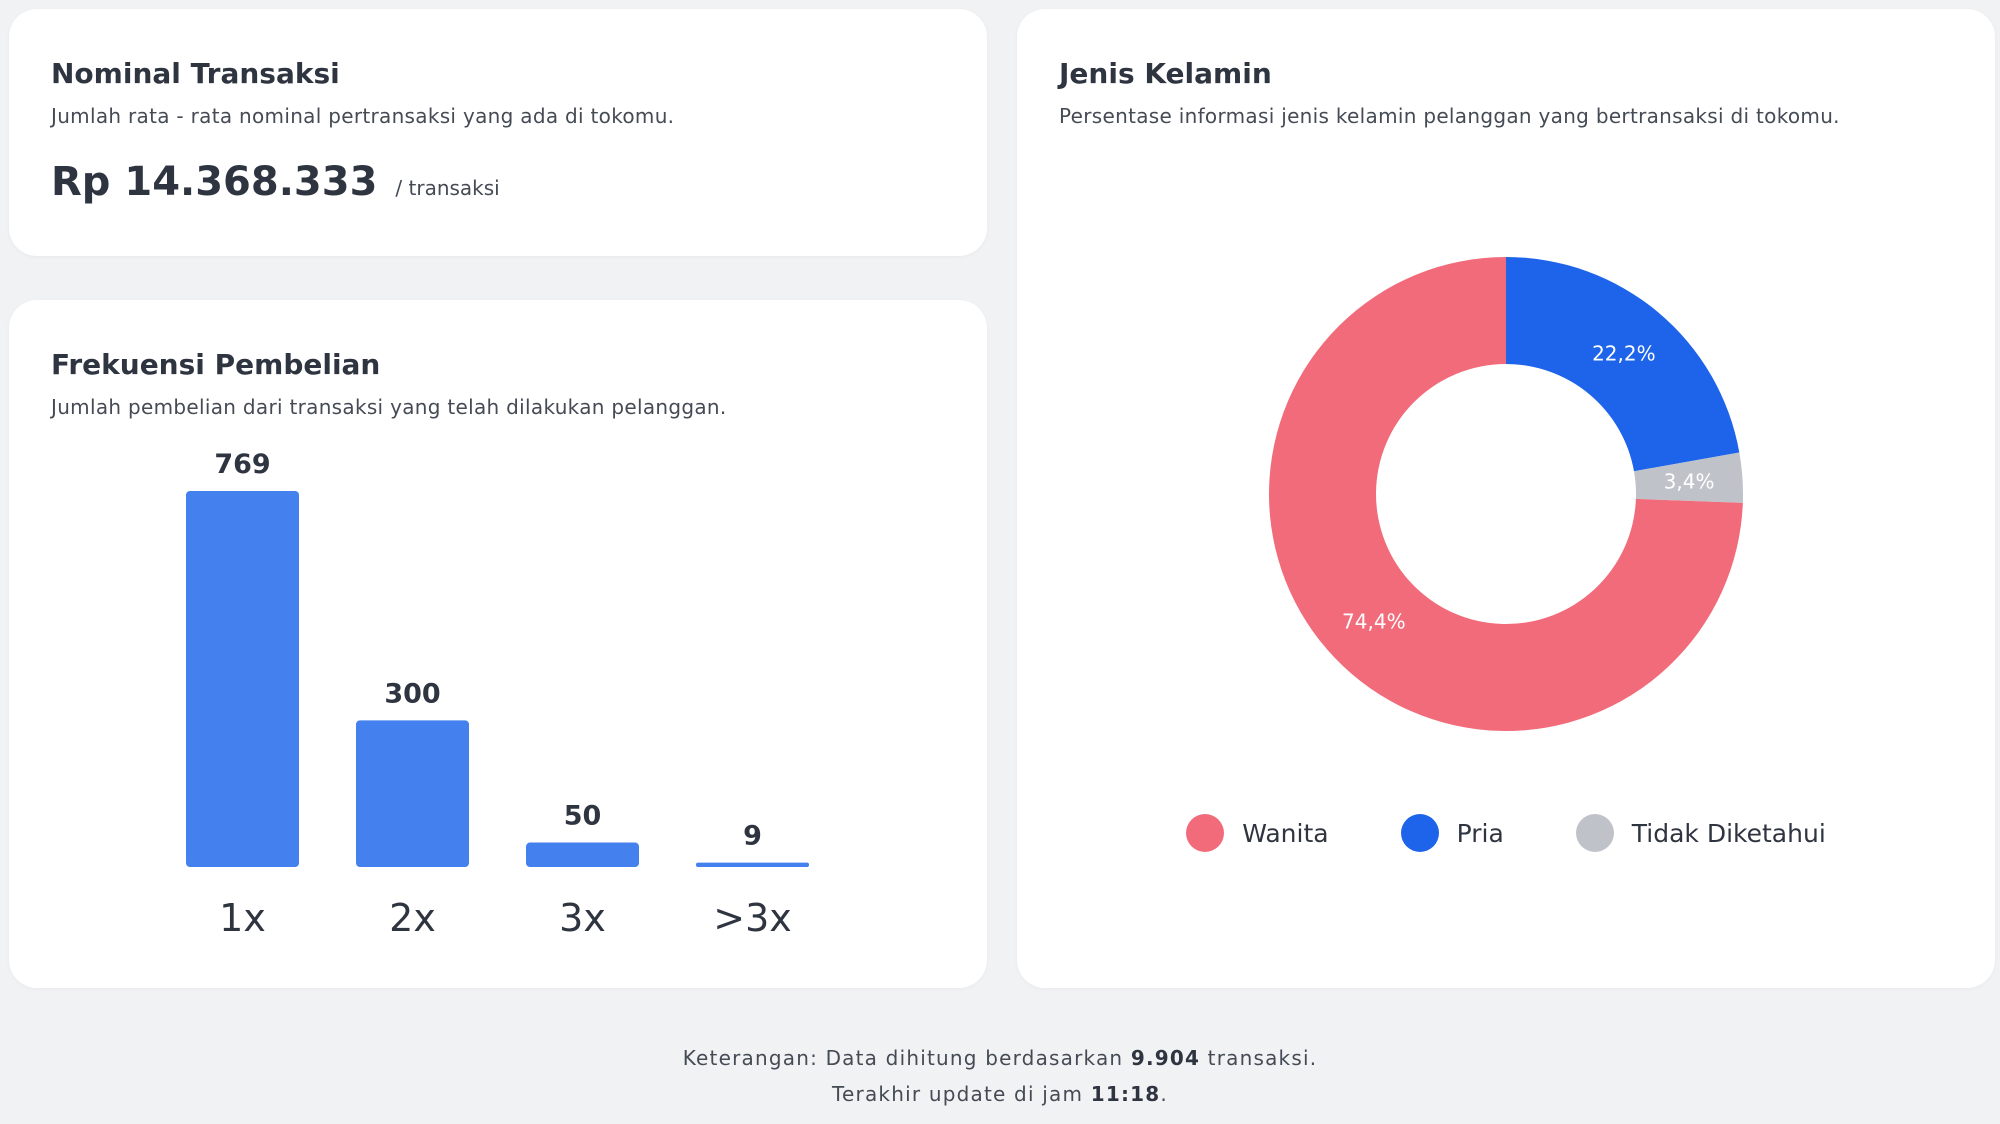 The image size is (2000, 1124). I want to click on frekuensi-title: Frekuensi Pembelian, so click(216, 364).